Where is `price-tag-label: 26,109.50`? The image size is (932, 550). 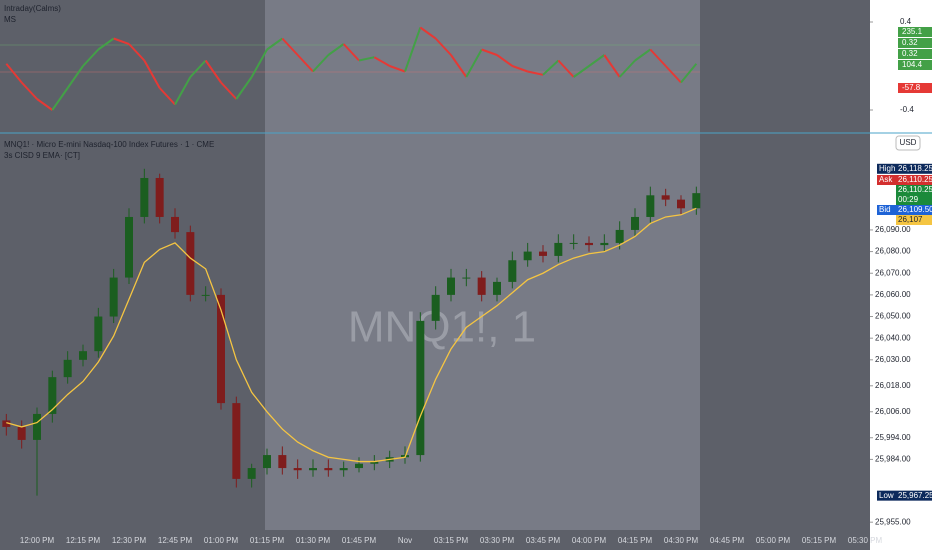
price-tag-label: 26,109.50 is located at coordinates (915, 209).